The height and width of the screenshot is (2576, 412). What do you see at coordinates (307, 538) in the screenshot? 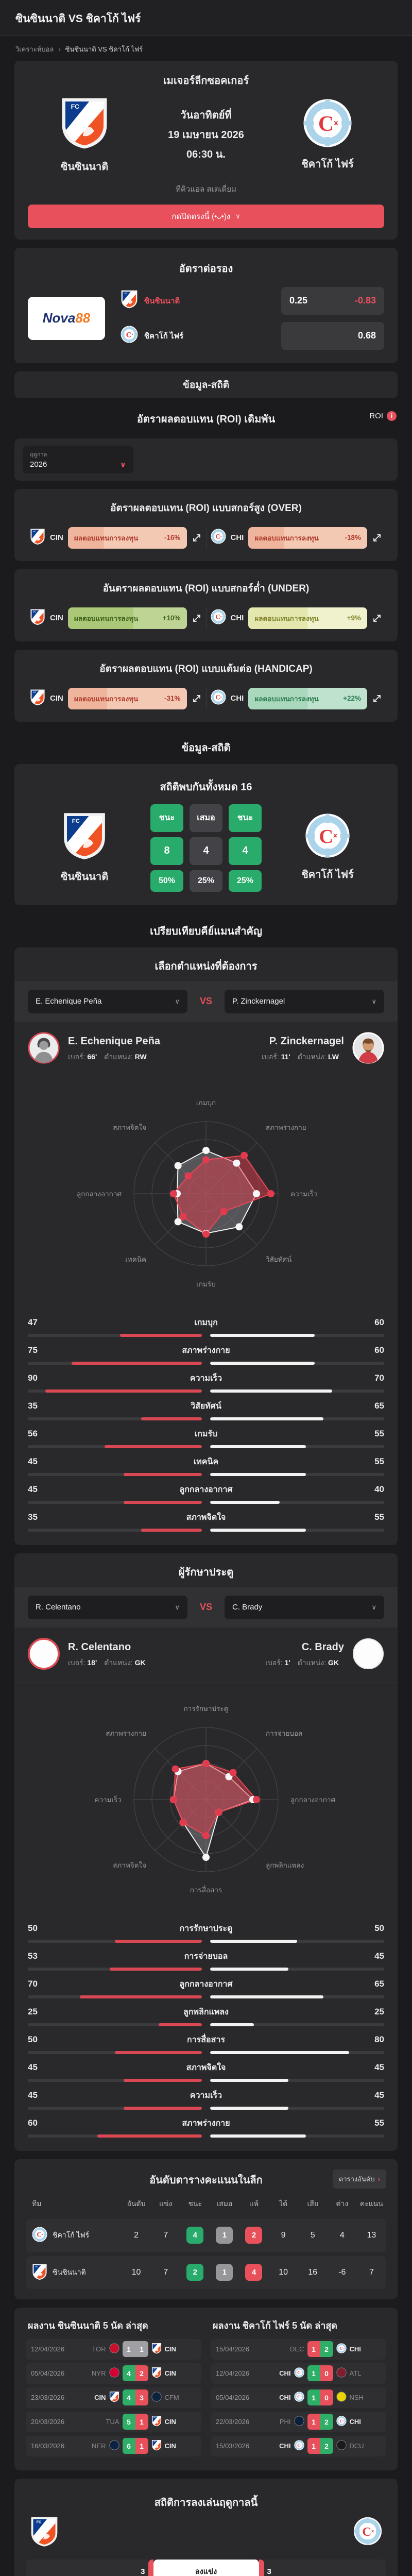
I see `roi-pill: ผลตอบแทนการลงทุน -18%` at bounding box center [307, 538].